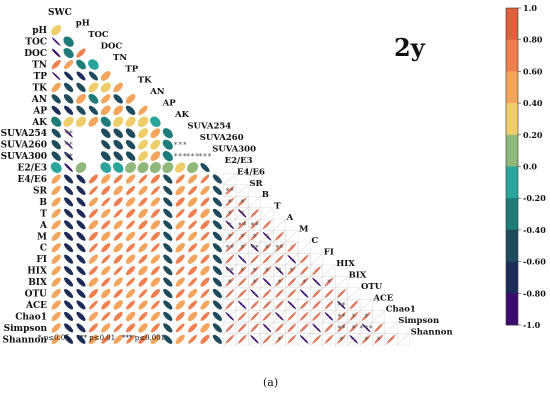 Image resolution: width=550 pixels, height=400 pixels. What do you see at coordinates (143, 338) in the screenshot?
I see `footnote-item-2: *** p≤0.001` at bounding box center [143, 338].